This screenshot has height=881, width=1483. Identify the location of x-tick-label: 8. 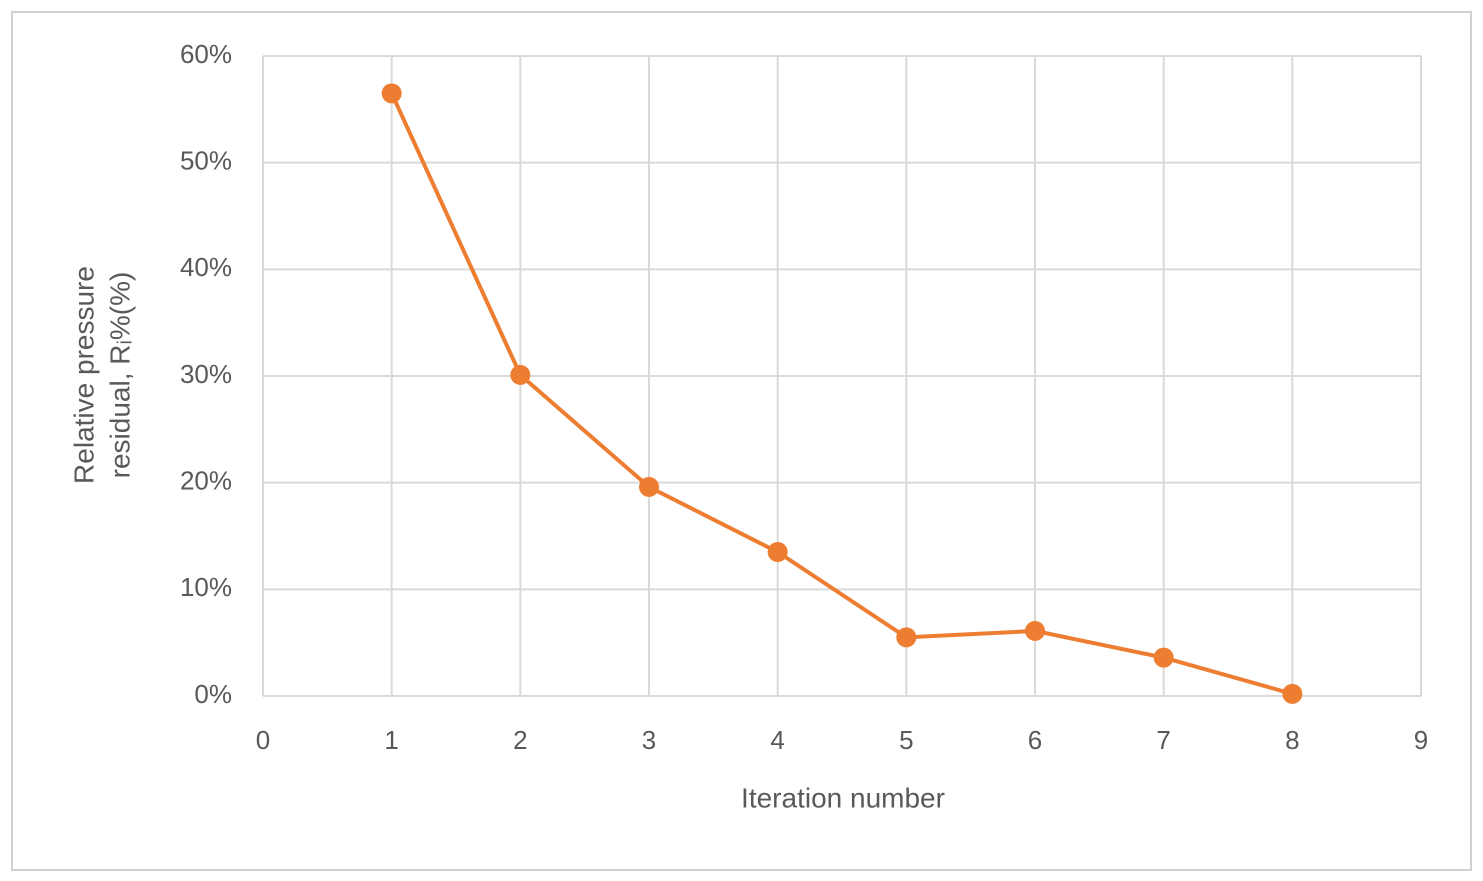
(1292, 740).